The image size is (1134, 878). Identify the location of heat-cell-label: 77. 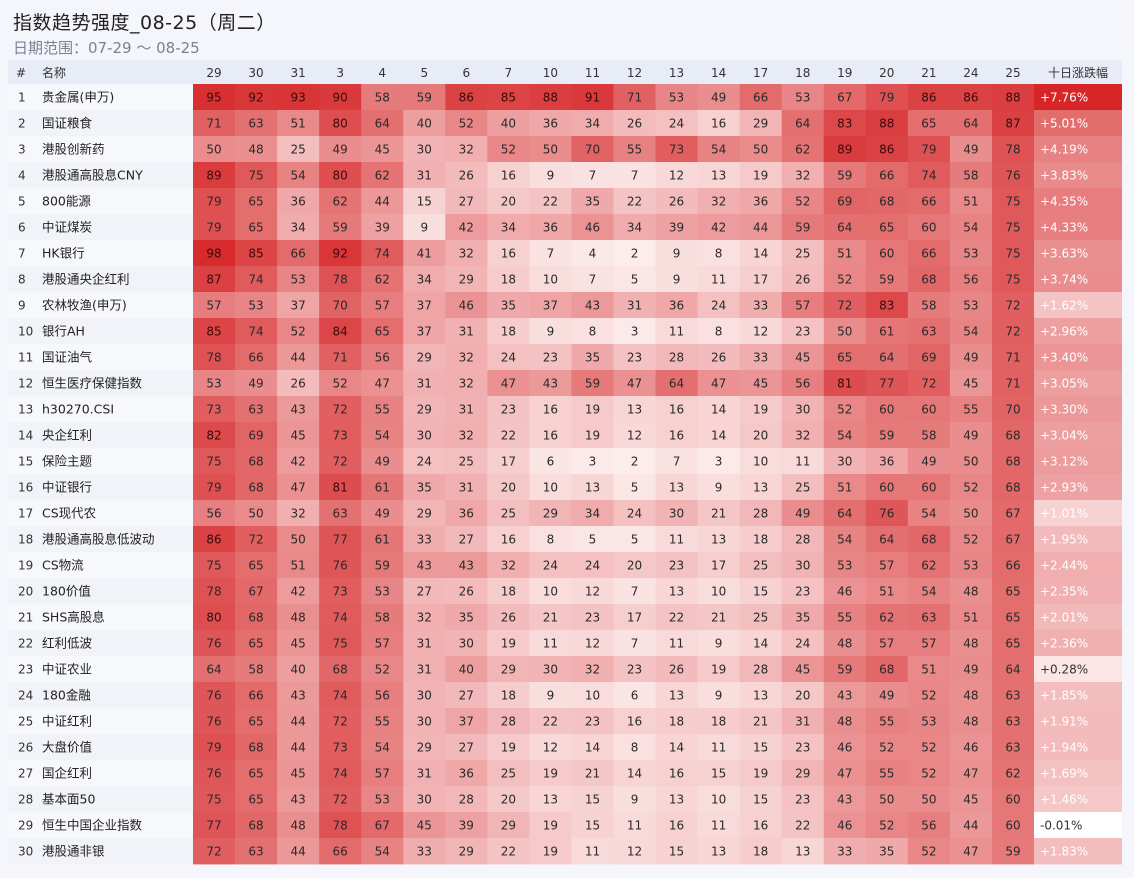
(340, 540).